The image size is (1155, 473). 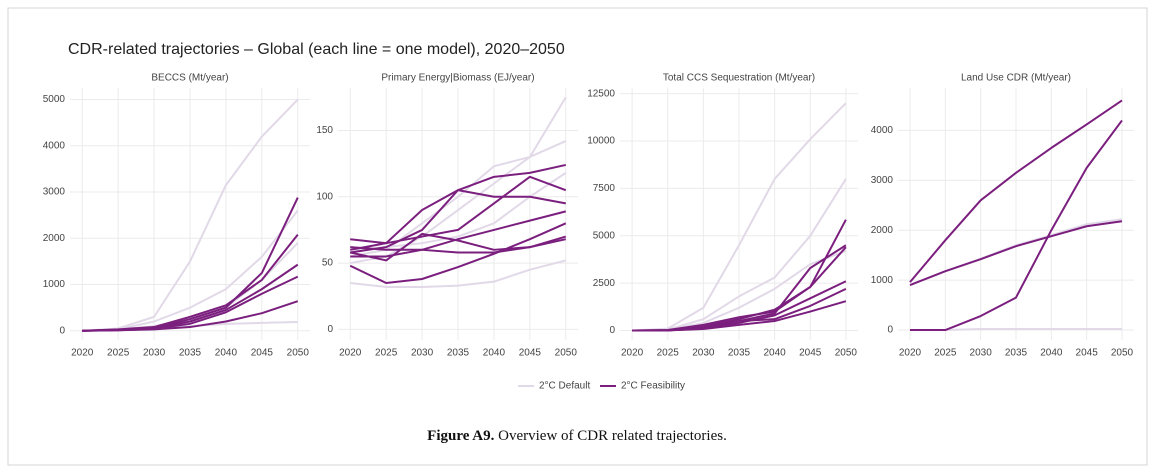 I want to click on y-tick-label: 12500, so click(x=601, y=93).